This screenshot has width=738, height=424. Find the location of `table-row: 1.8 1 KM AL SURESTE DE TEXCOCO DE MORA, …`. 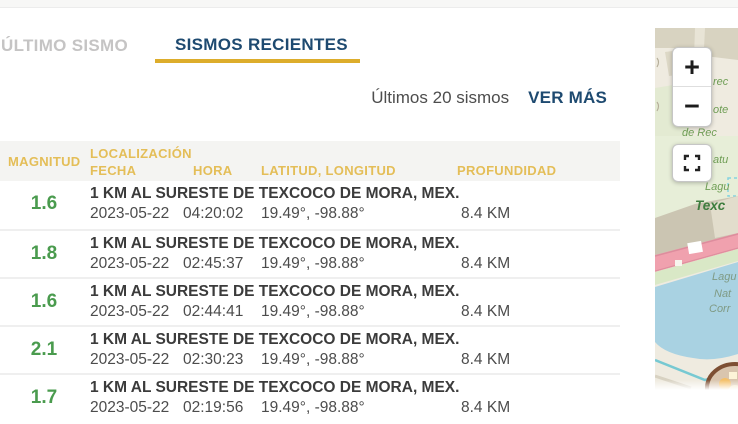

table-row: 1.8 1 KM AL SURESTE DE TEXCOCO DE MORA, … is located at coordinates (310, 253).